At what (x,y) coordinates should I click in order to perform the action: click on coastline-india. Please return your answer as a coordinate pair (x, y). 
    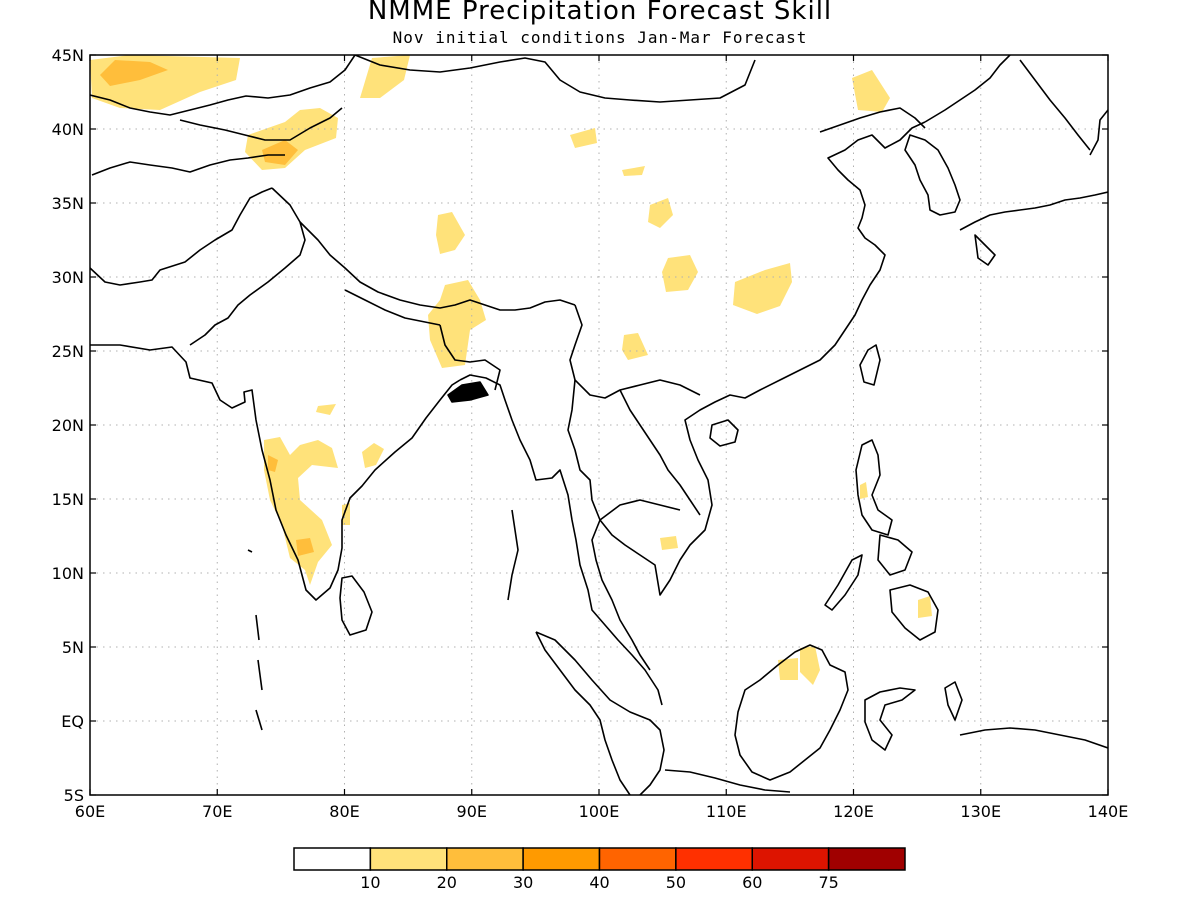
    Looking at the image, I should click on (275, 472).